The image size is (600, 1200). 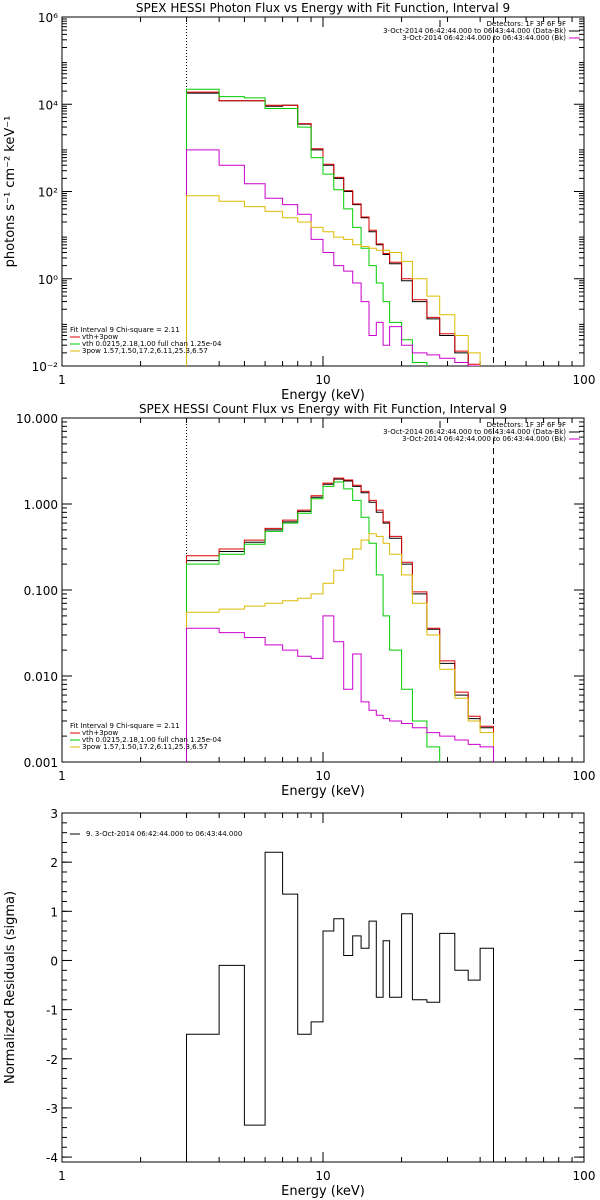 What do you see at coordinates (48, 18) in the screenshot?
I see `plot-0-y-tick-label: 10⁶` at bounding box center [48, 18].